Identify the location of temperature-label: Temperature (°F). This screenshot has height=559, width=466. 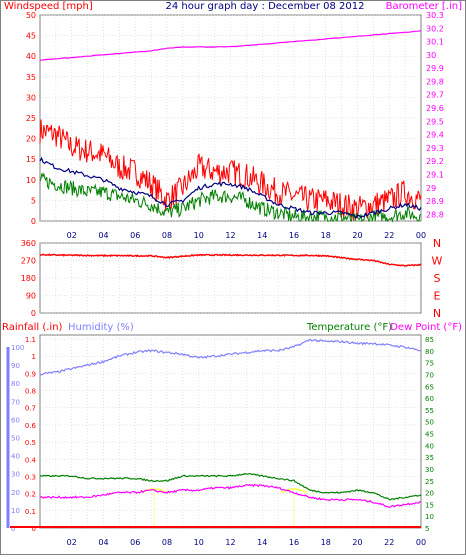
(349, 327).